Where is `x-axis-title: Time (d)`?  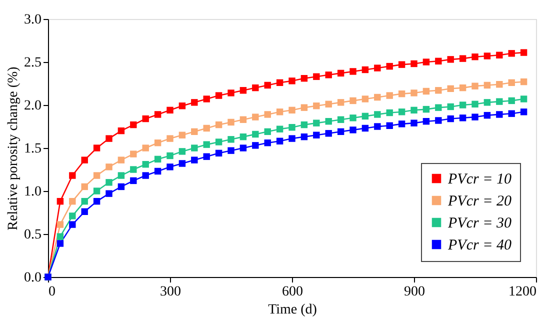
x-axis-title: Time (d) is located at coordinates (293, 310).